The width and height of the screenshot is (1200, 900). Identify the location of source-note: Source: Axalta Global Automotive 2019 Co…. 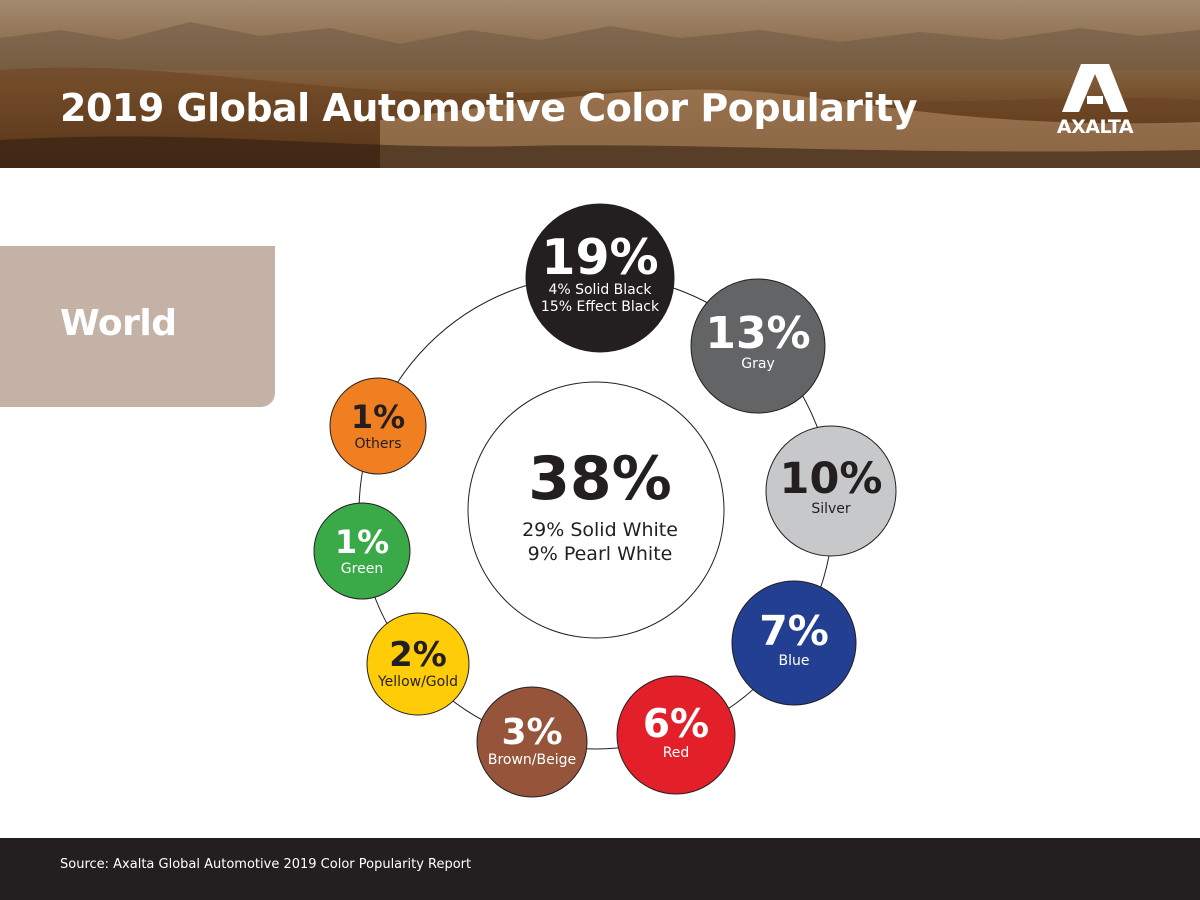
(266, 864).